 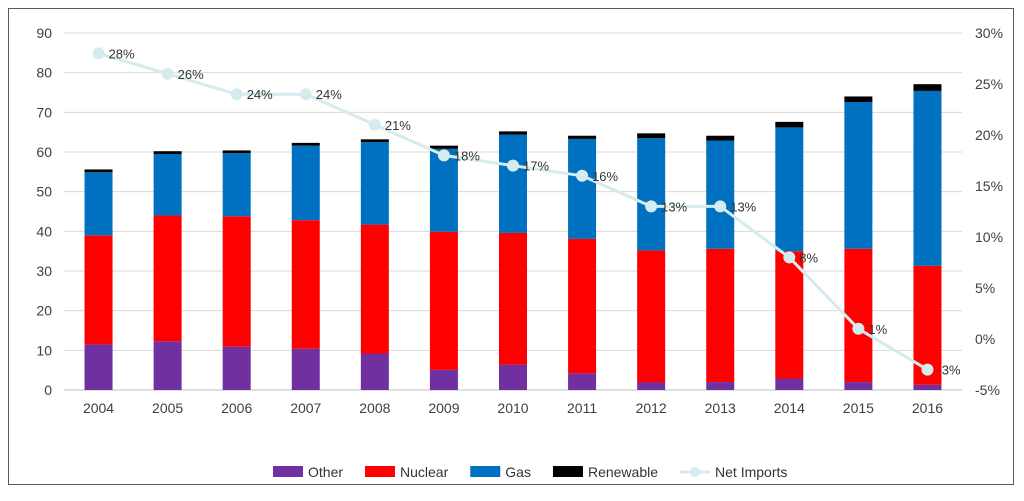 I want to click on bar-other-2010, so click(x=513, y=377).